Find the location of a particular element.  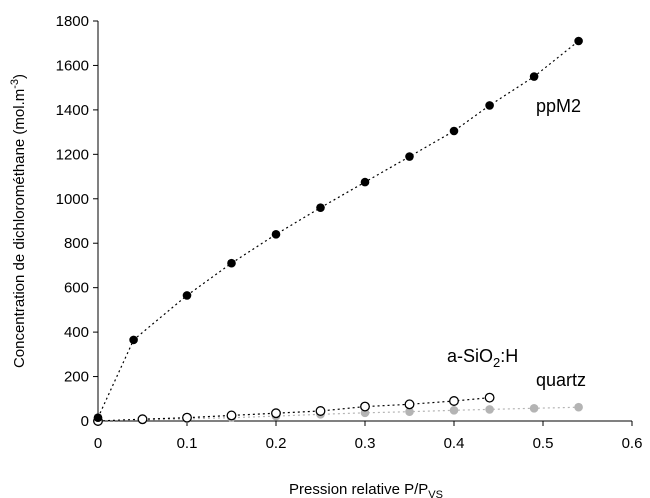

y-tick-label: 800 is located at coordinates (76, 243).